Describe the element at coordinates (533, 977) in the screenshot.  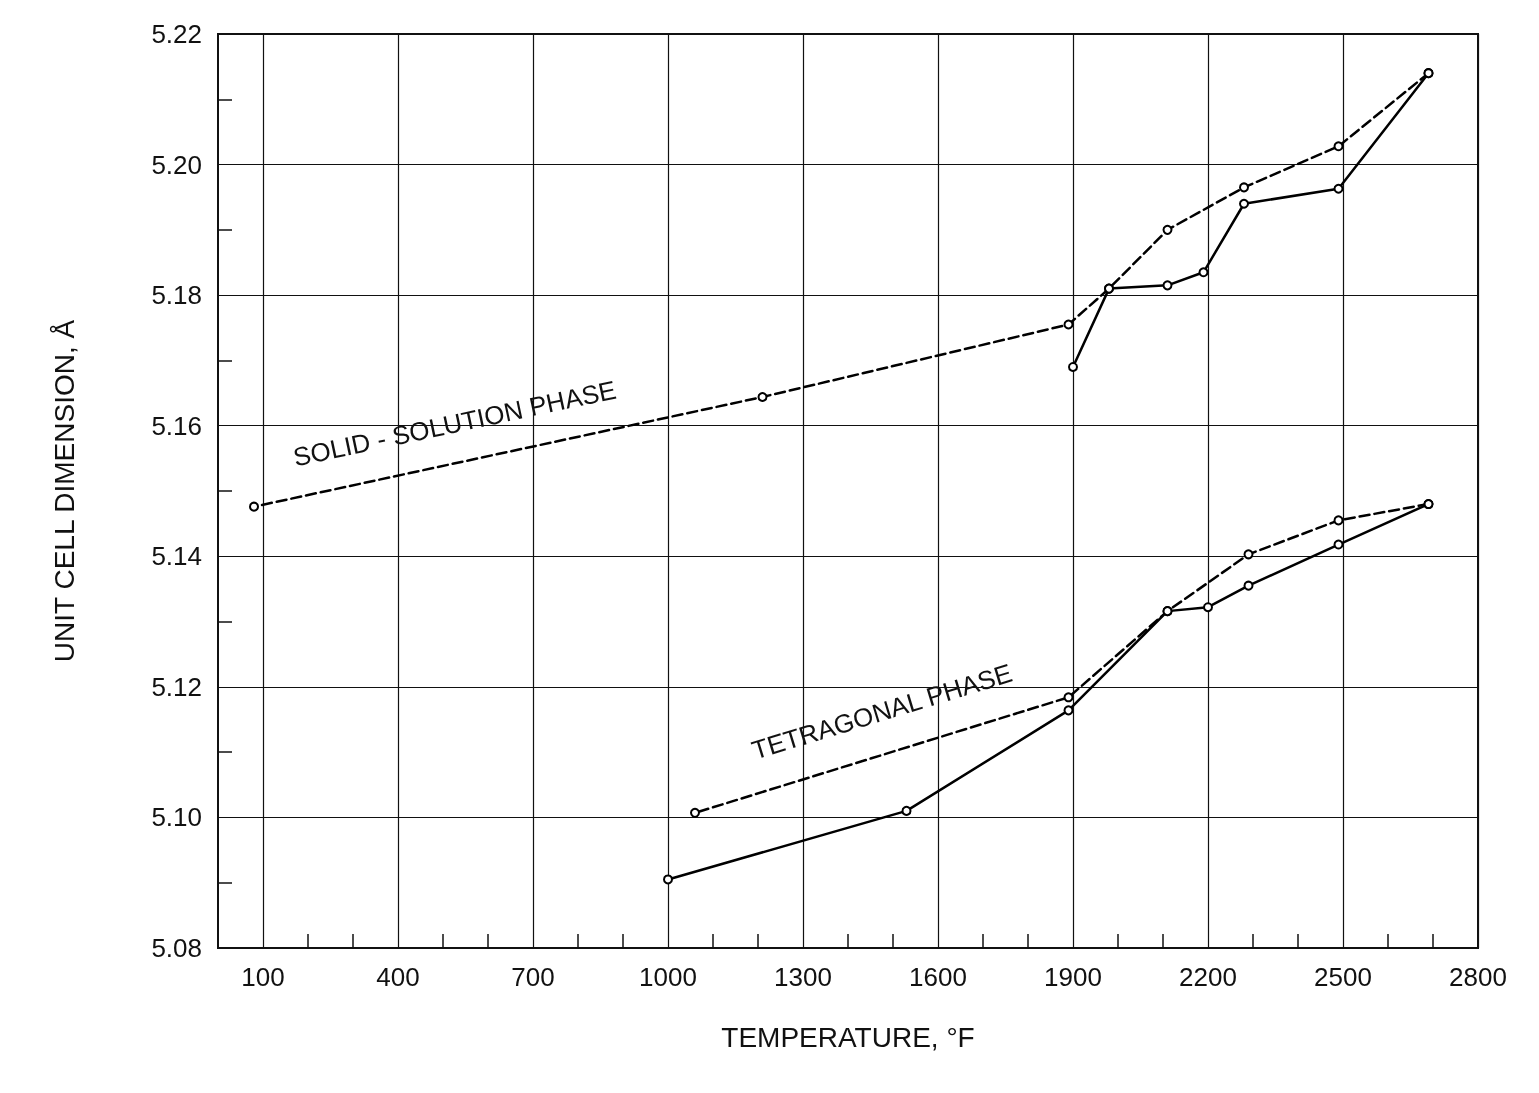
I see `x-tick-label: 700` at that location.